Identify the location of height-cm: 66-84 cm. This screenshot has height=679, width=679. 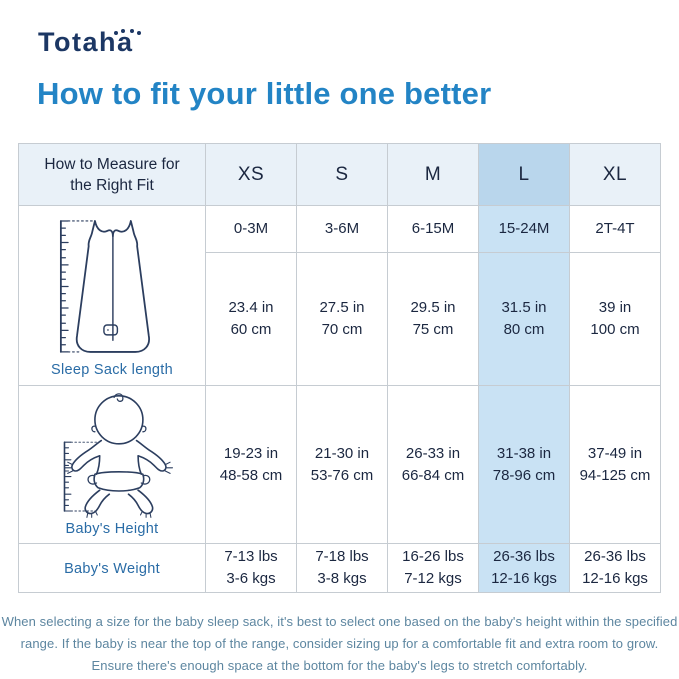
(433, 475).